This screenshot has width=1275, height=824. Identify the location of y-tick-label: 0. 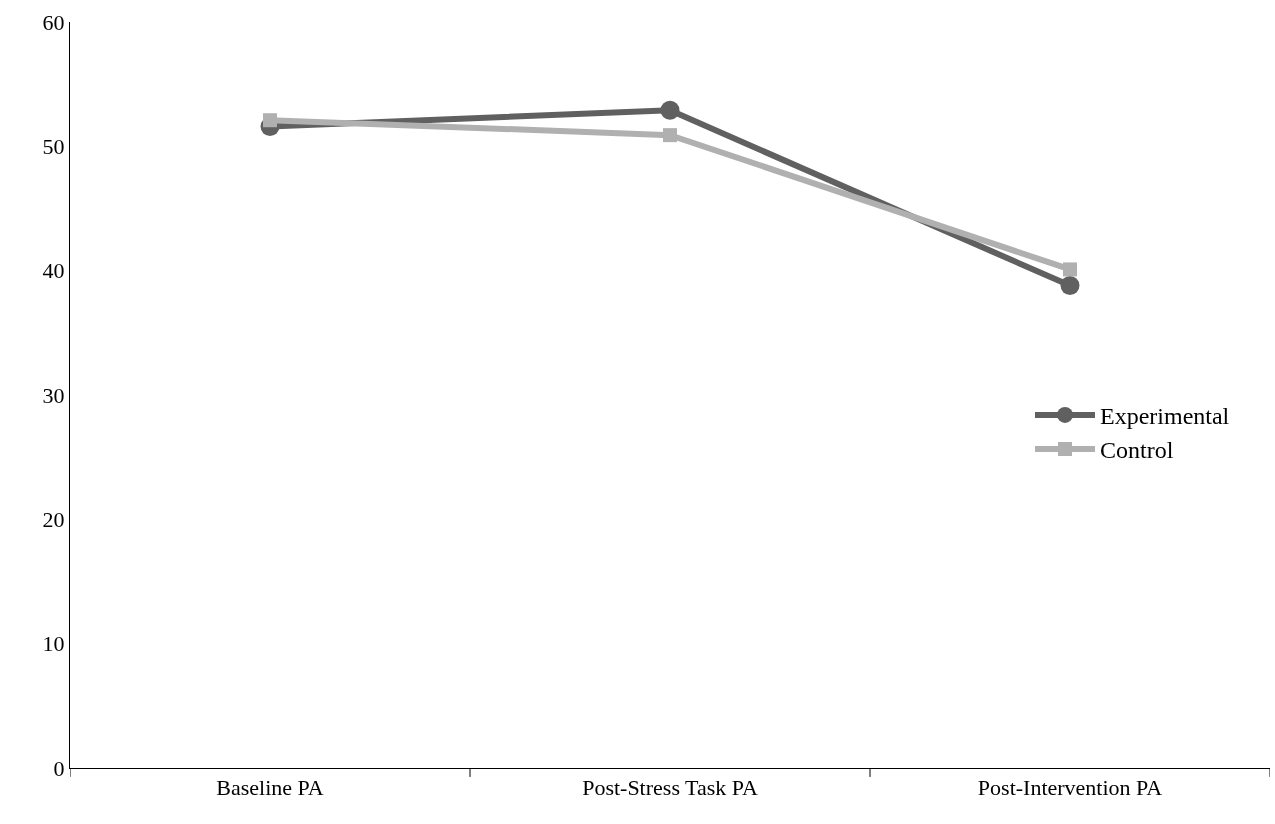
(59, 768).